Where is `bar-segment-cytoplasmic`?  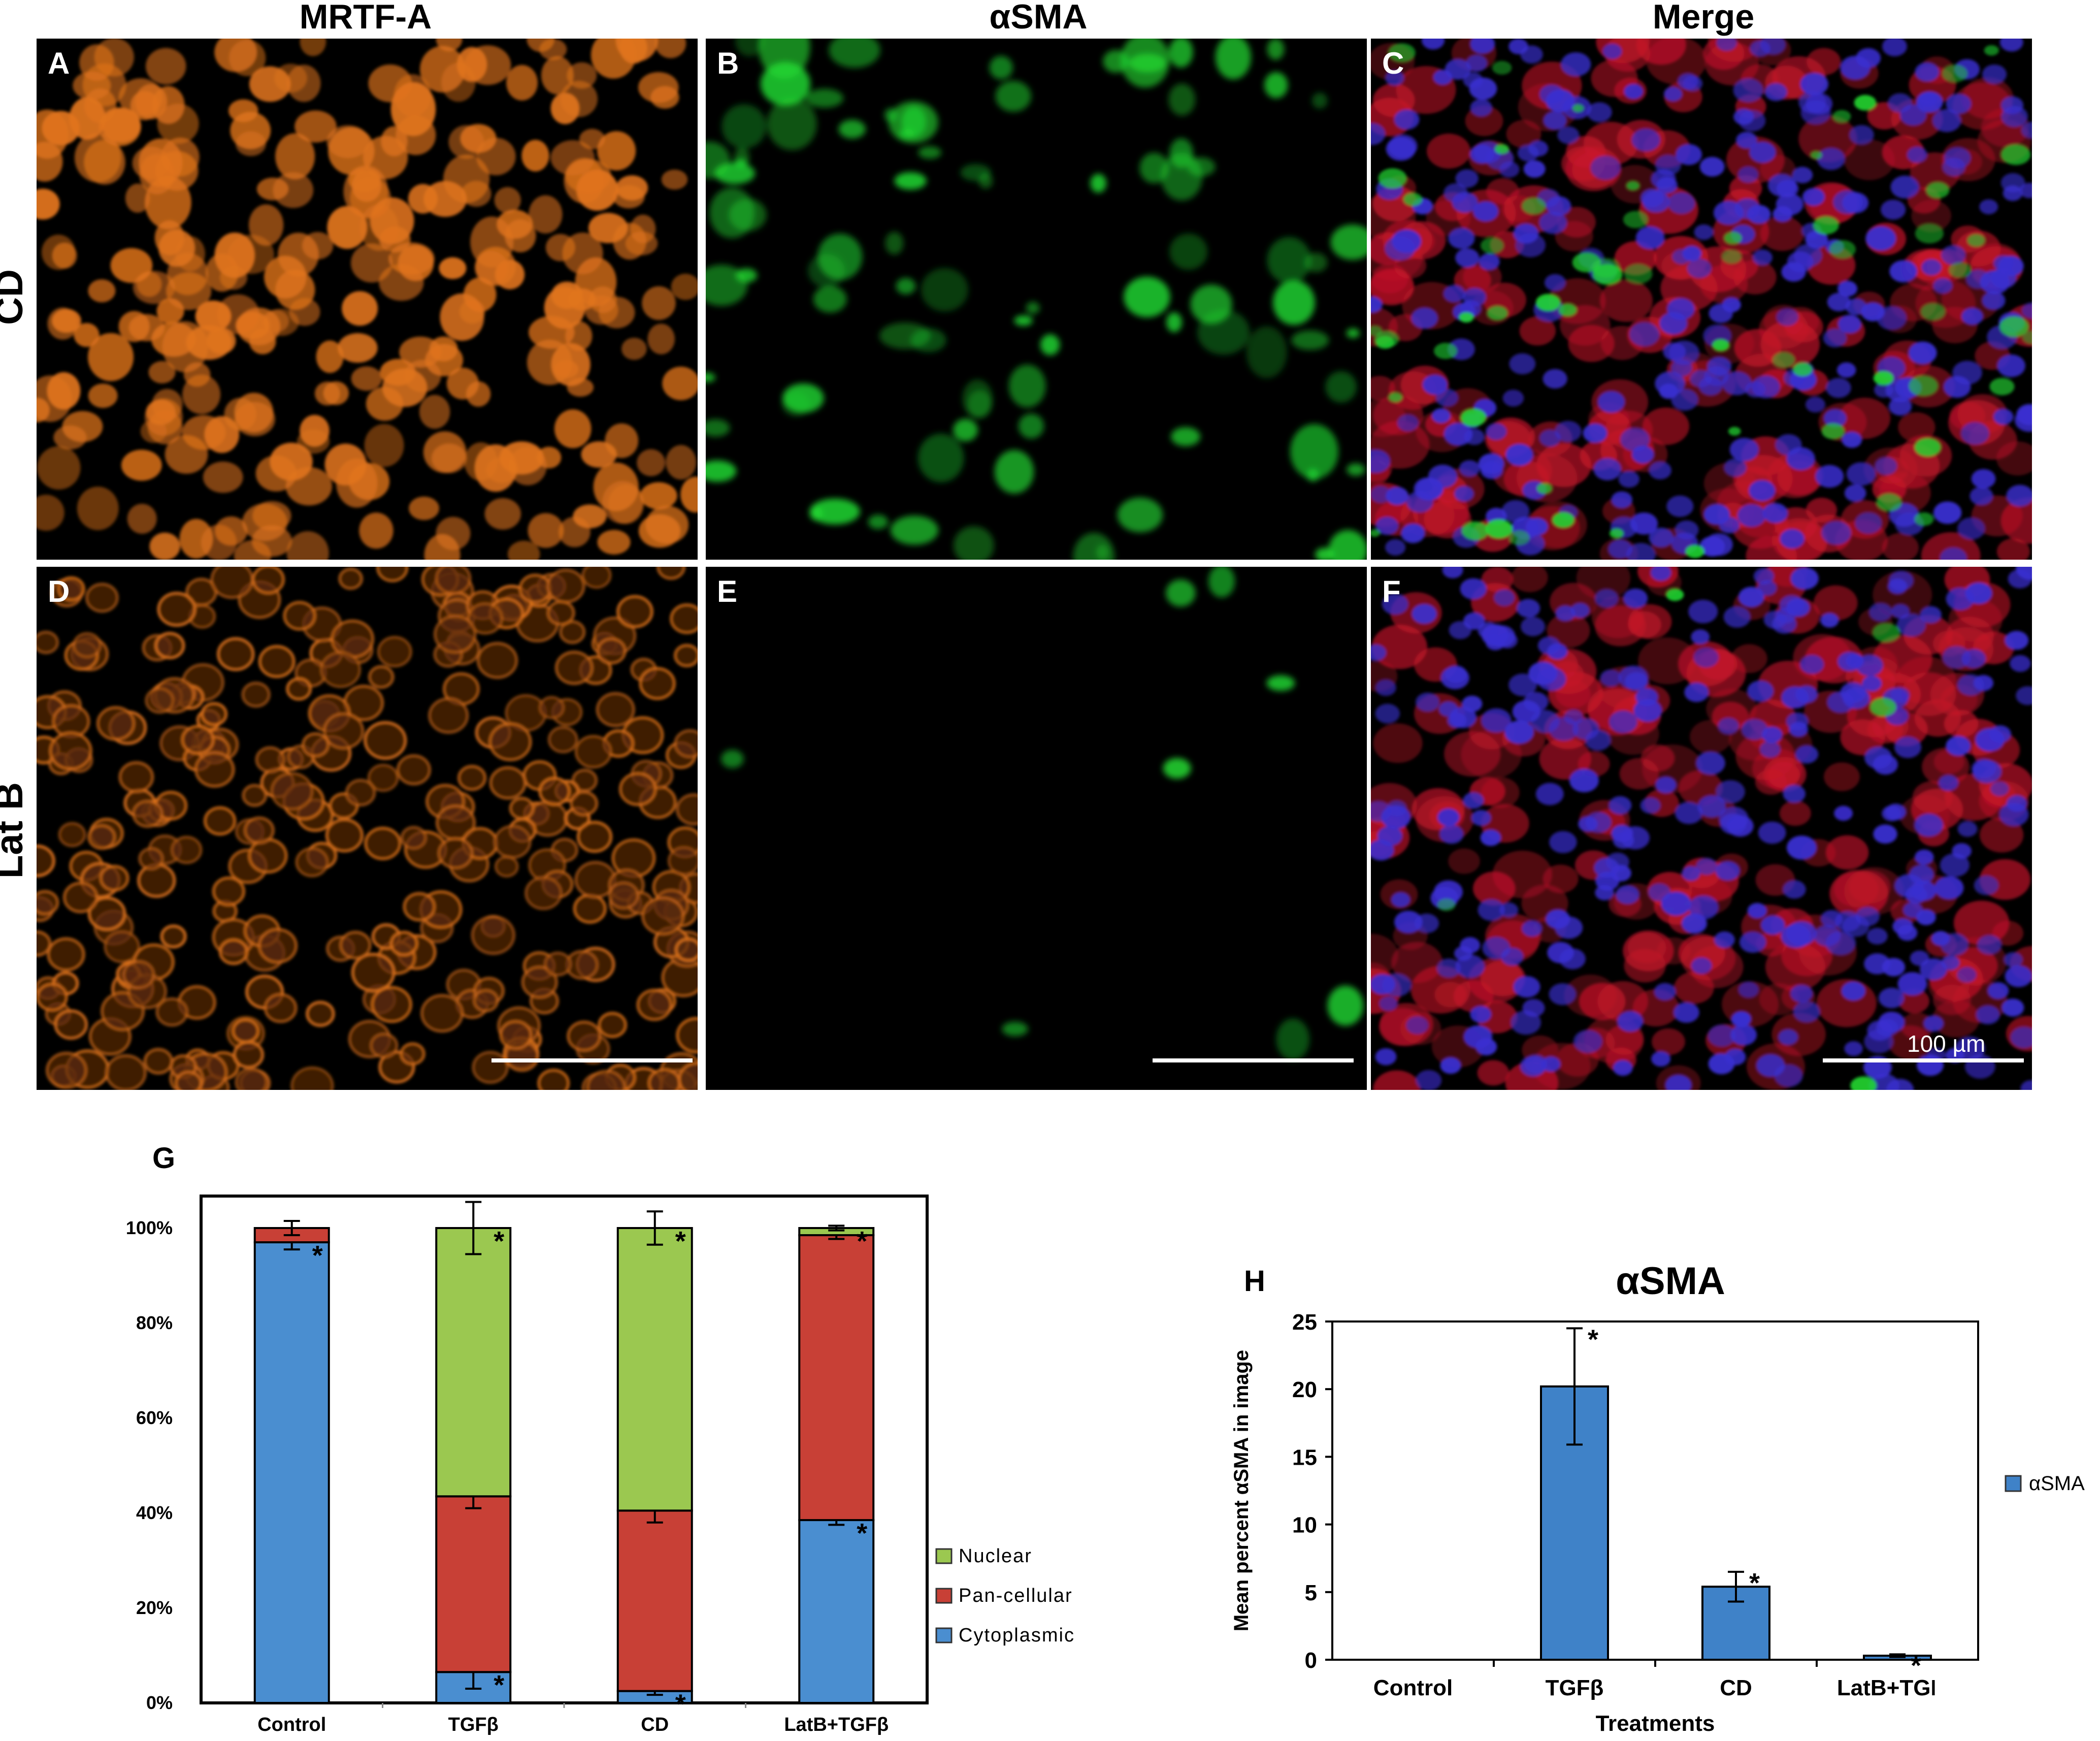 bar-segment-cytoplasmic is located at coordinates (292, 1472).